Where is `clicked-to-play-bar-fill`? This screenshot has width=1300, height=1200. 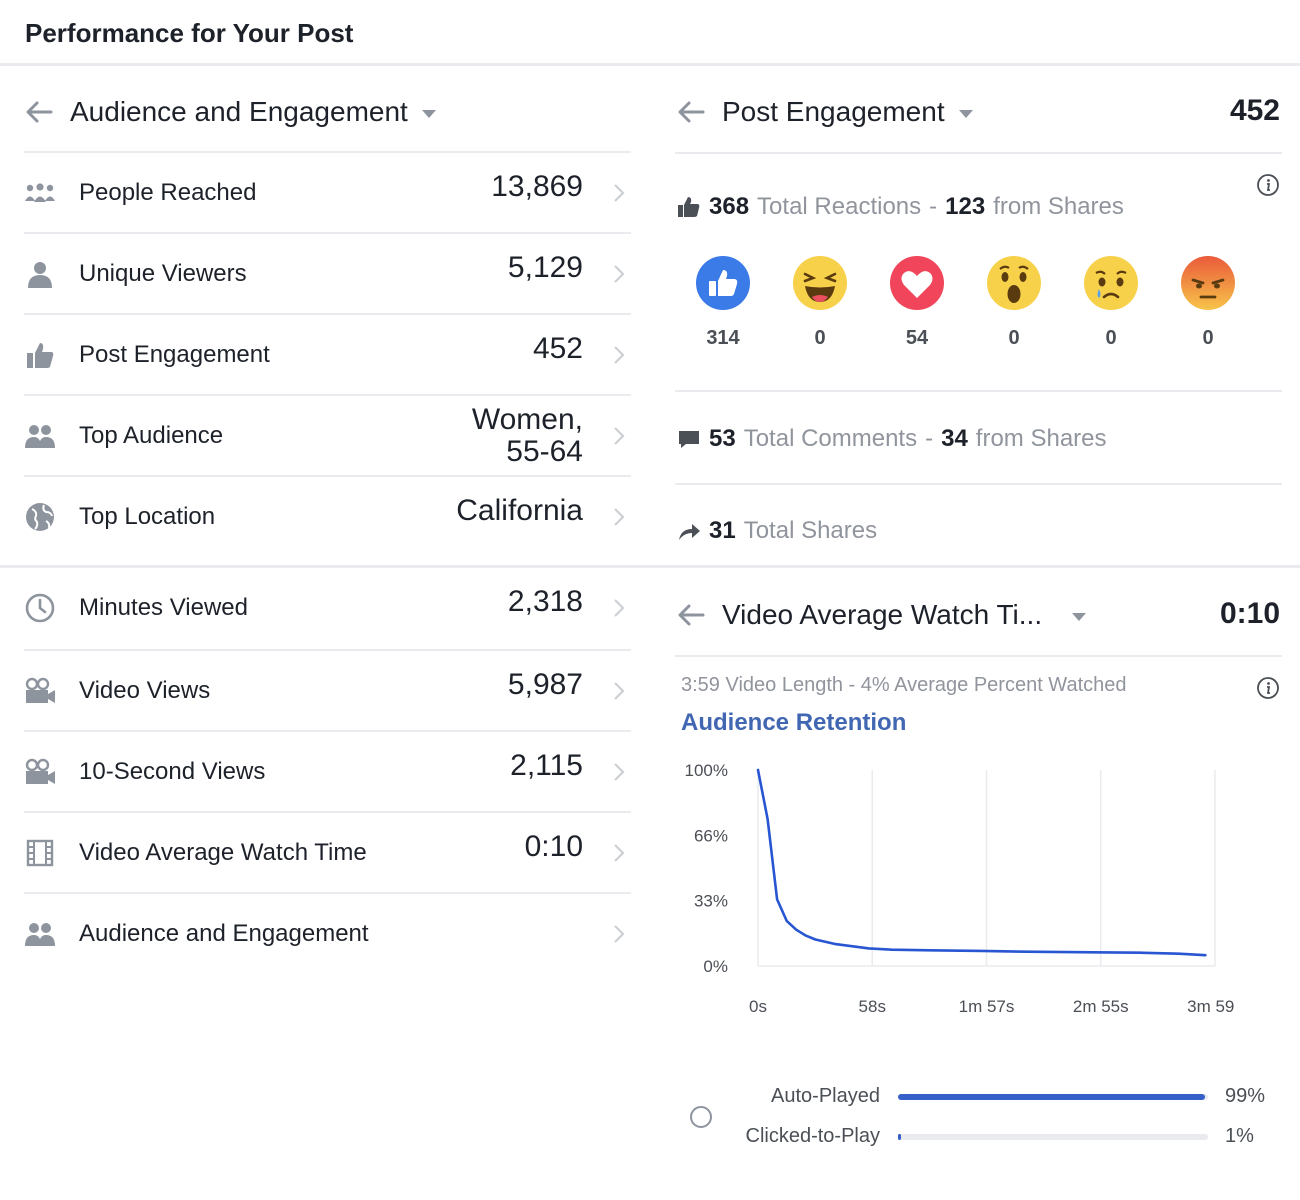 clicked-to-play-bar-fill is located at coordinates (900, 1137).